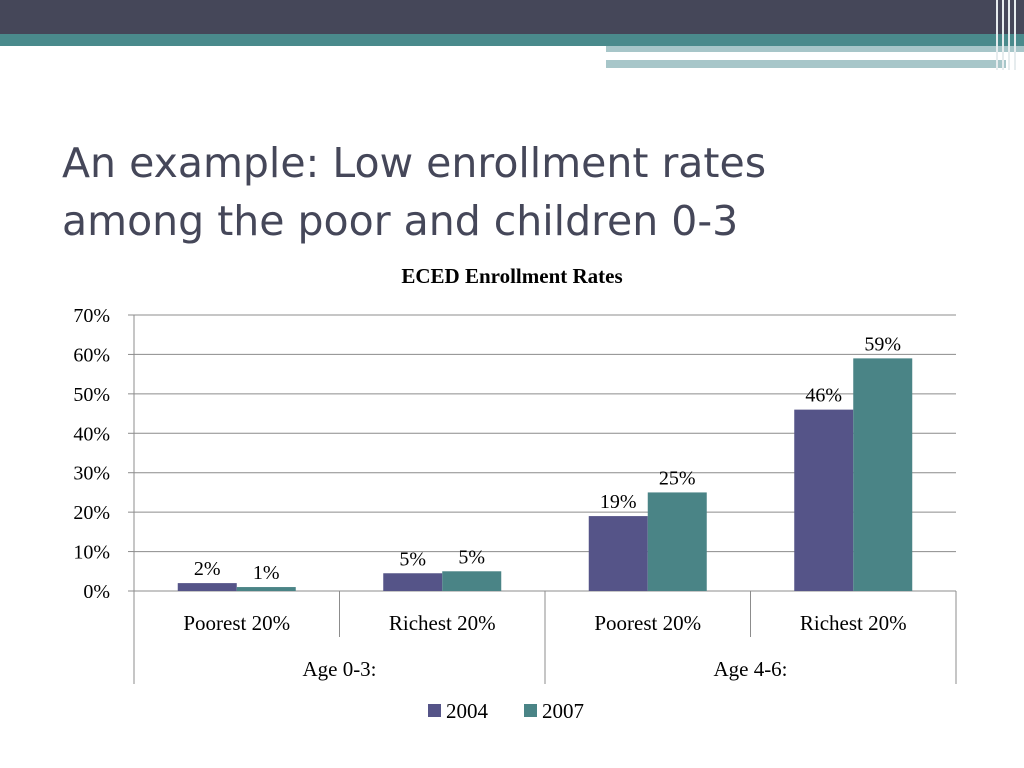 The image size is (1024, 768). What do you see at coordinates (815, 49) in the screenshot?
I see `header-light-stripe` at bounding box center [815, 49].